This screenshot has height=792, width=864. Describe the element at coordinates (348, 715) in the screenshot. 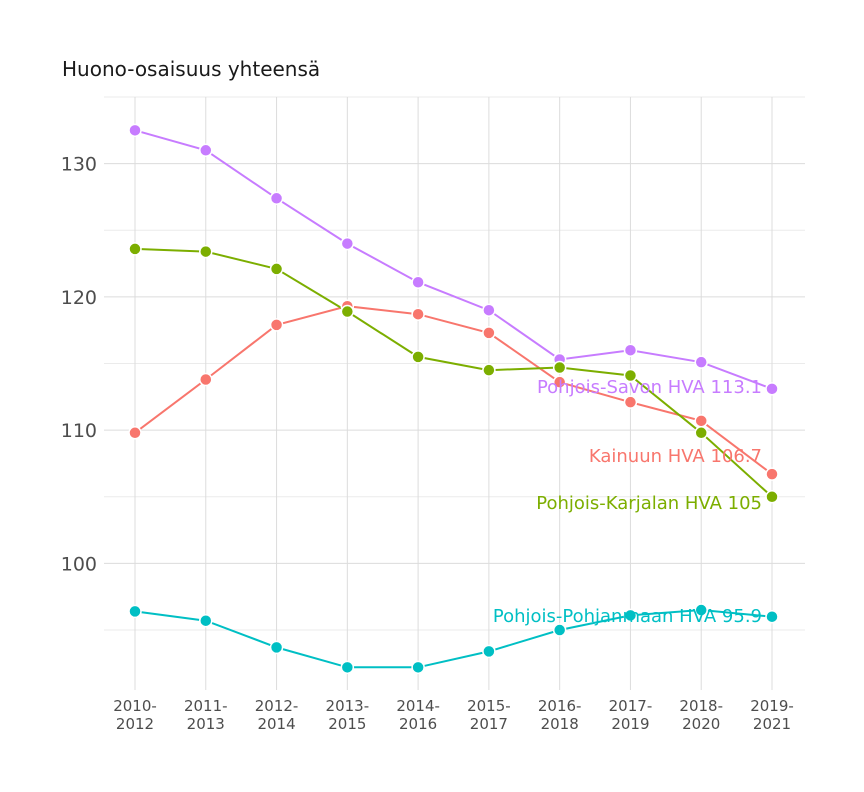

I see `x-tick-label: 2013-2015` at that location.